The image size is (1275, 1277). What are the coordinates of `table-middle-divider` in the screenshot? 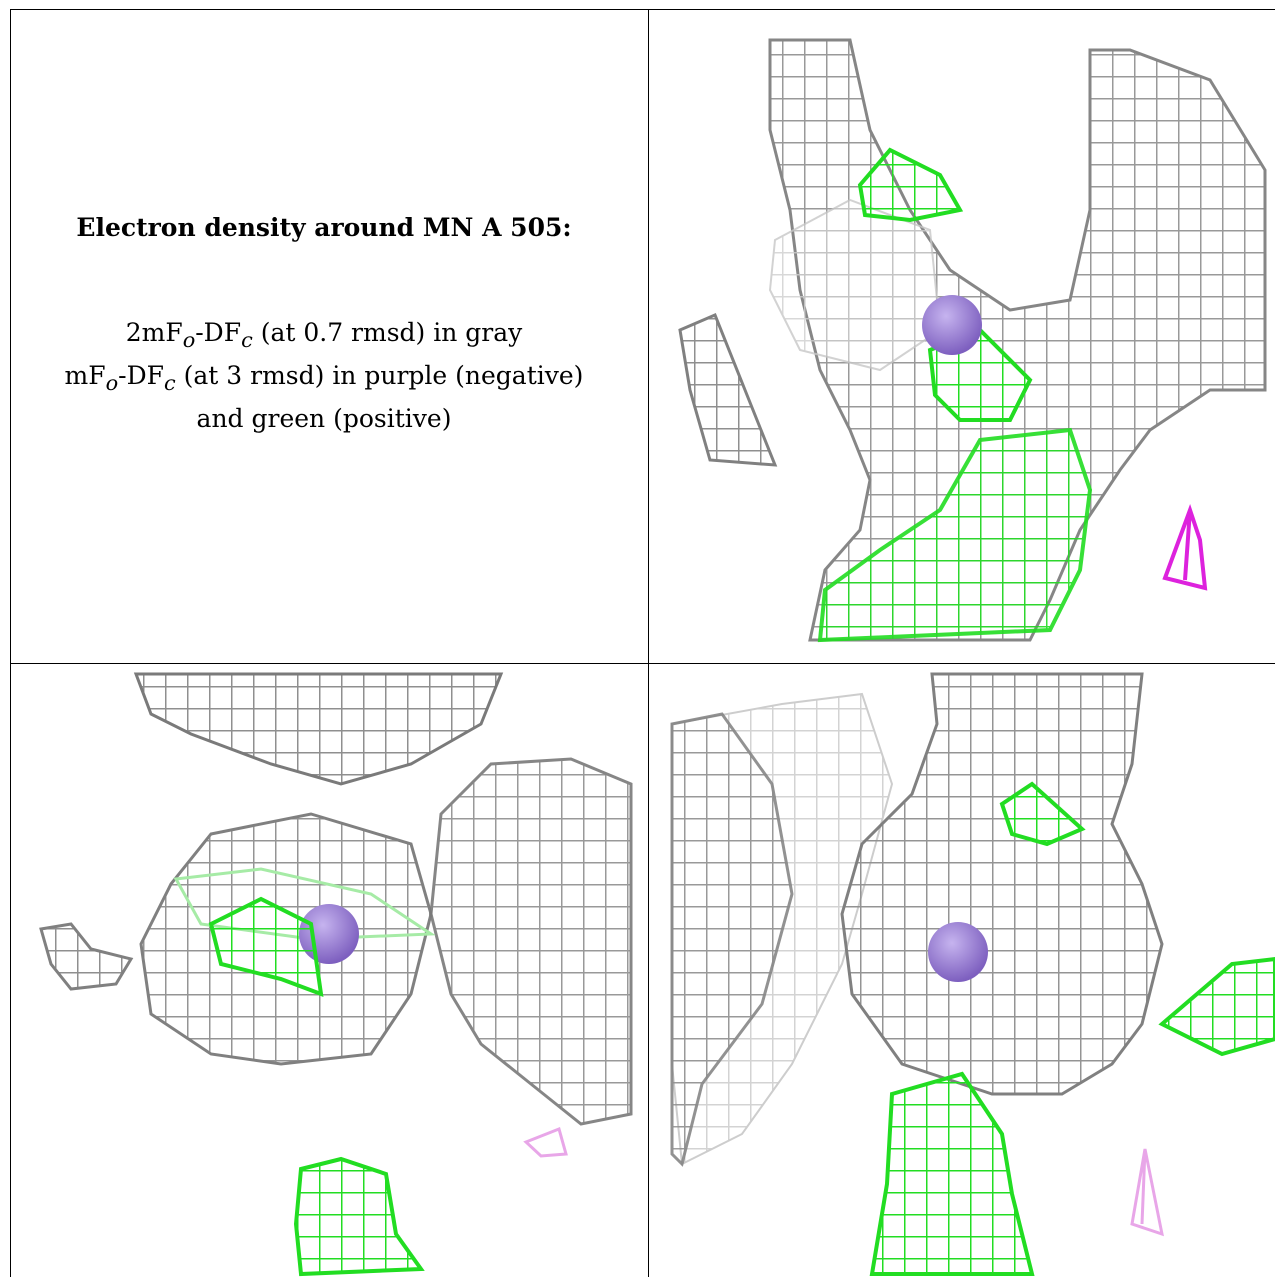 It's located at (642, 663).